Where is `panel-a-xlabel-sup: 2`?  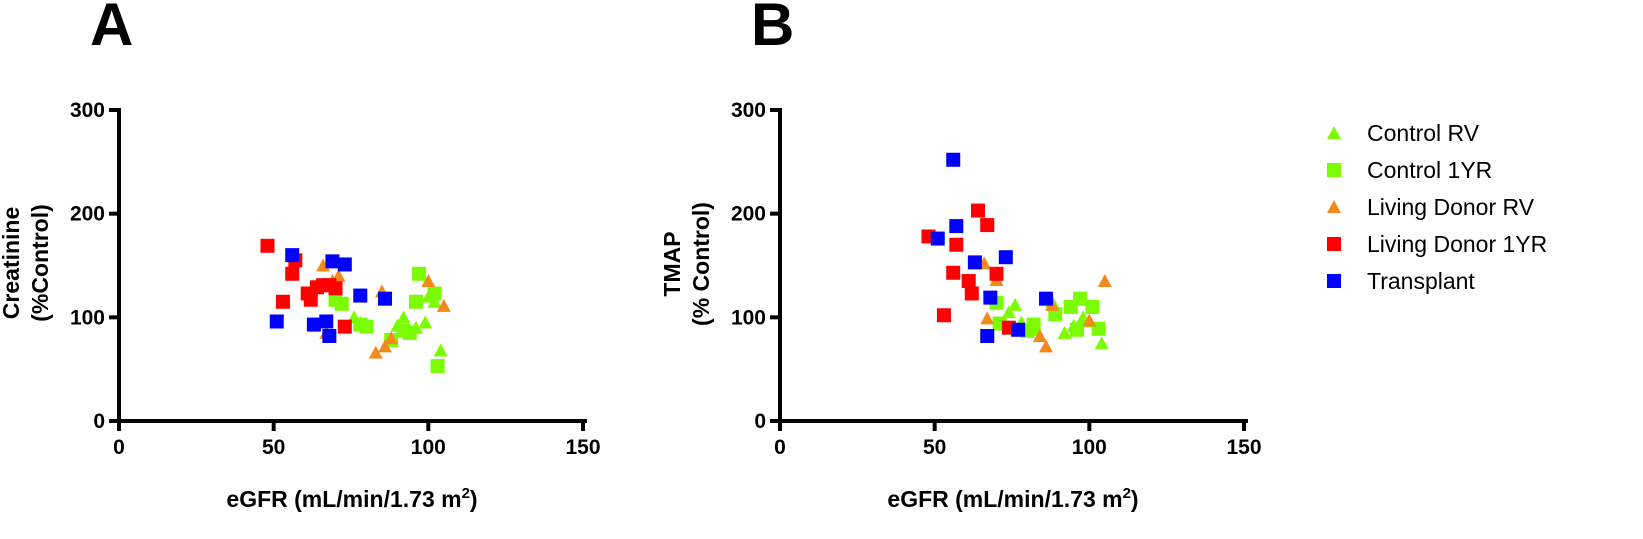
panel-a-xlabel-sup: 2 is located at coordinates (466, 493).